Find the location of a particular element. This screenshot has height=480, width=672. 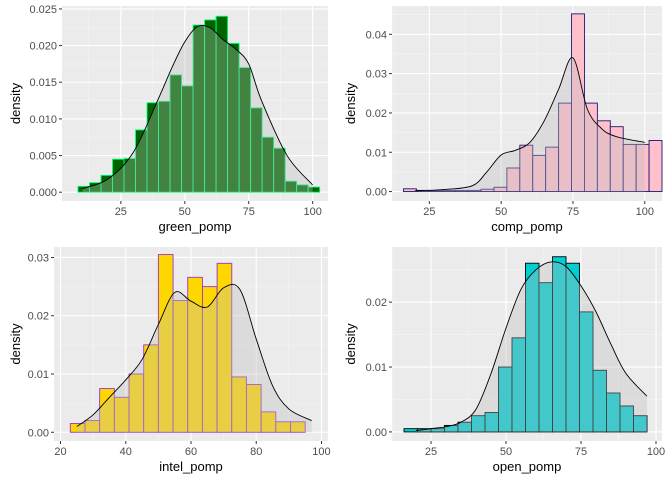

x-tick-label: 20 is located at coordinates (60, 452).